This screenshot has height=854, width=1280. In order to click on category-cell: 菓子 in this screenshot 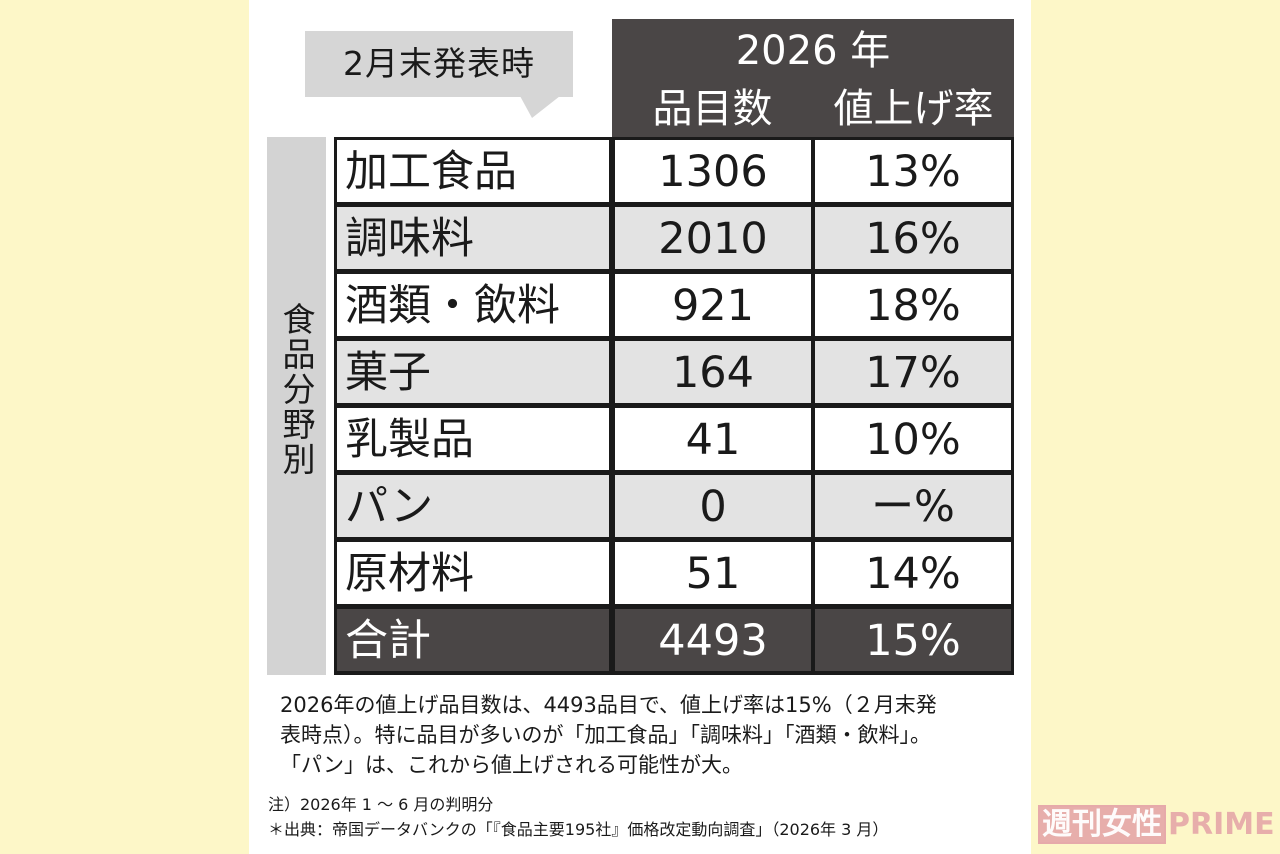, I will do `click(473, 372)`.